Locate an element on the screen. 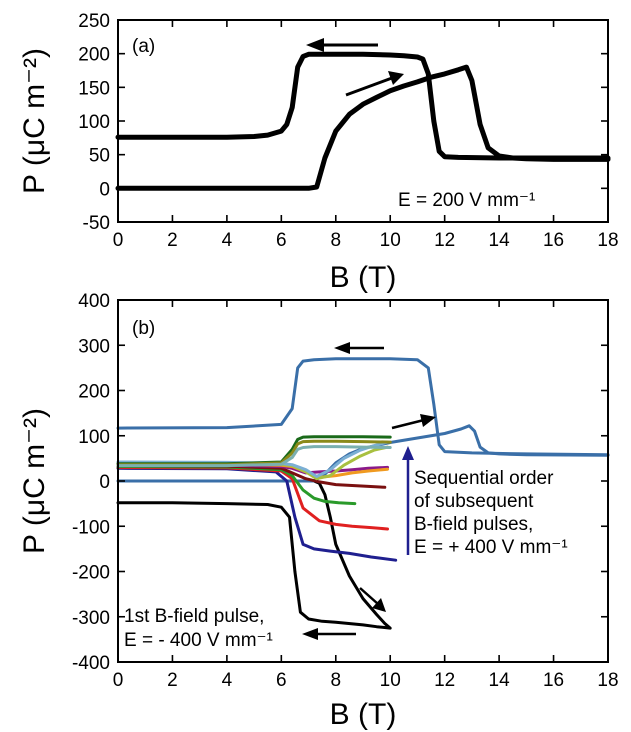 The image size is (631, 732). panel-b-xtick-label: 8 is located at coordinates (335, 680).